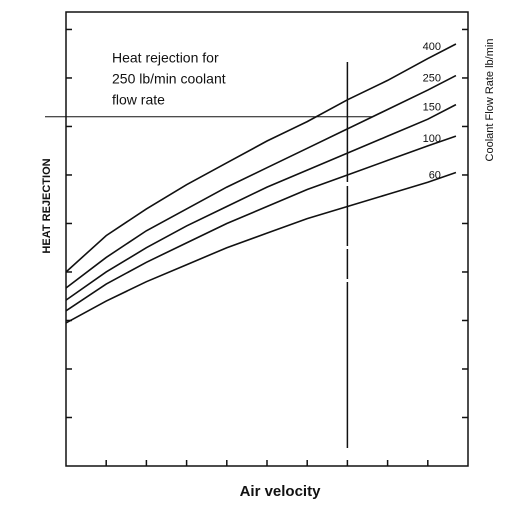 This screenshot has height=516, width=525. What do you see at coordinates (169, 79) in the screenshot?
I see `annotation: 250 lb/min coolant` at bounding box center [169, 79].